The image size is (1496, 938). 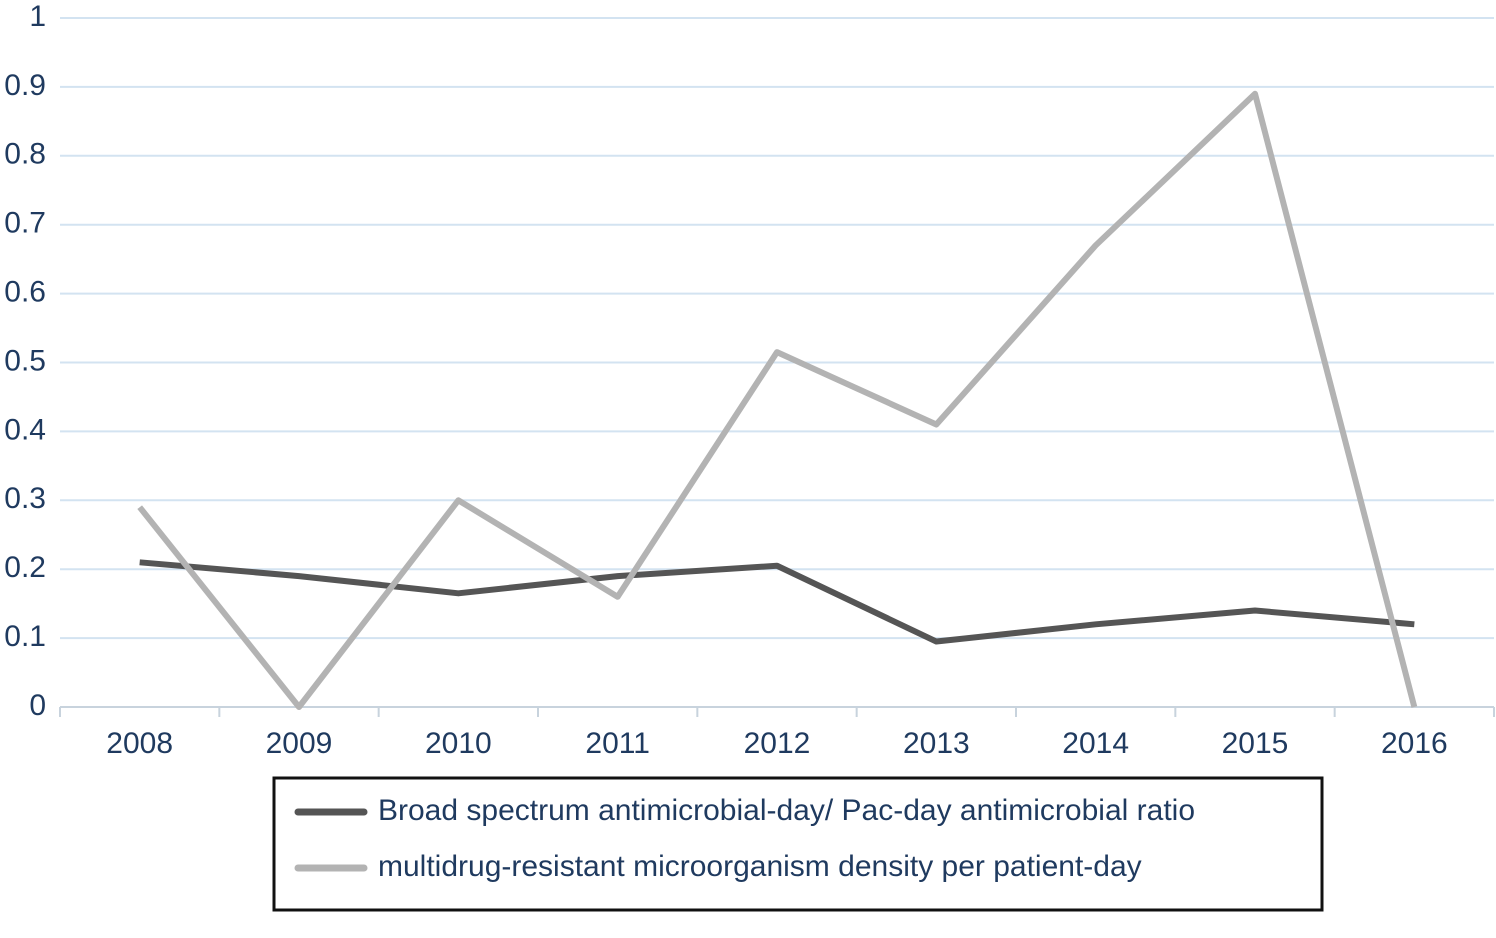 What do you see at coordinates (299, 743) in the screenshot?
I see `x-tick-label: 2009` at bounding box center [299, 743].